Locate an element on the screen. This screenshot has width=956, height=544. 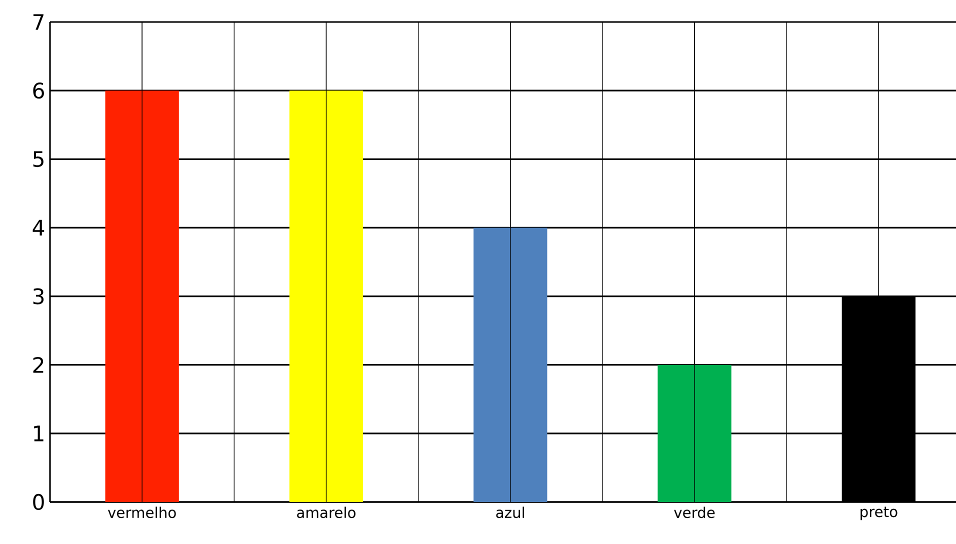
y-tick-label: 3 is located at coordinates (38, 296).